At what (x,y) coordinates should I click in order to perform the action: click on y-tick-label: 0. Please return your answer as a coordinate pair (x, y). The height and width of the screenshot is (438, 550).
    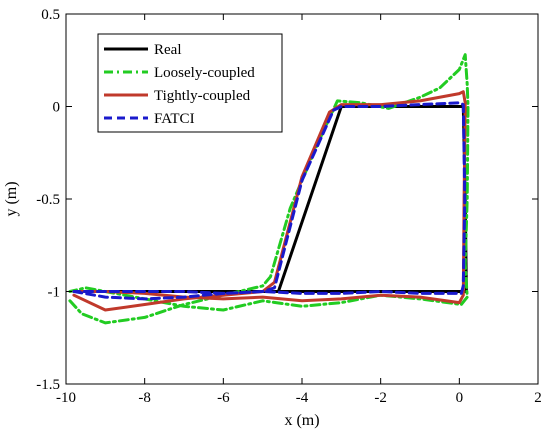
    Looking at the image, I should click on (57, 108).